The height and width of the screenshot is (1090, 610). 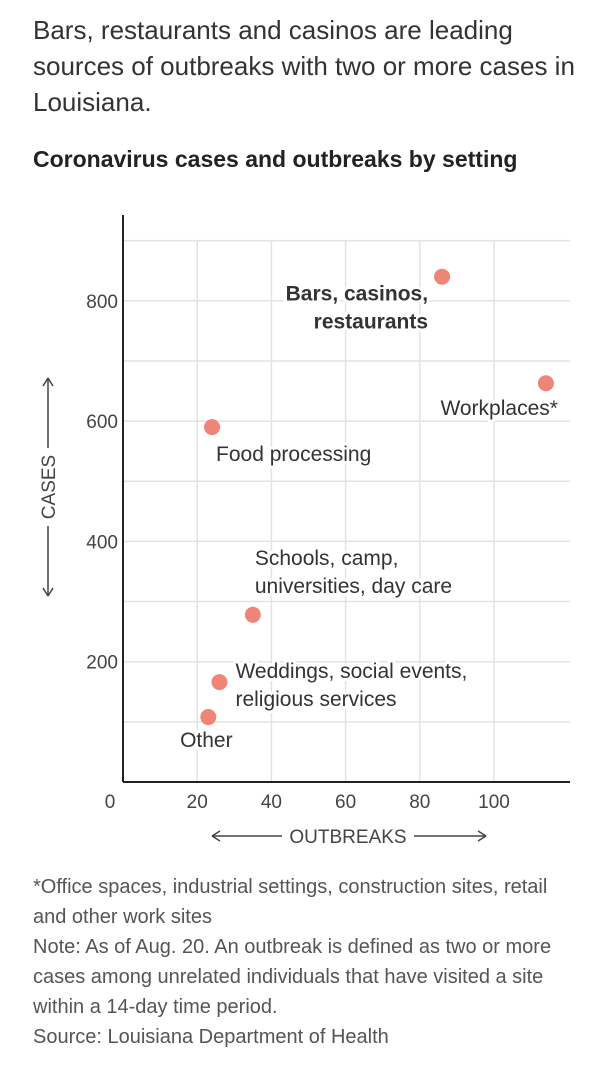 I want to click on point-label: Food processing, so click(x=293, y=454).